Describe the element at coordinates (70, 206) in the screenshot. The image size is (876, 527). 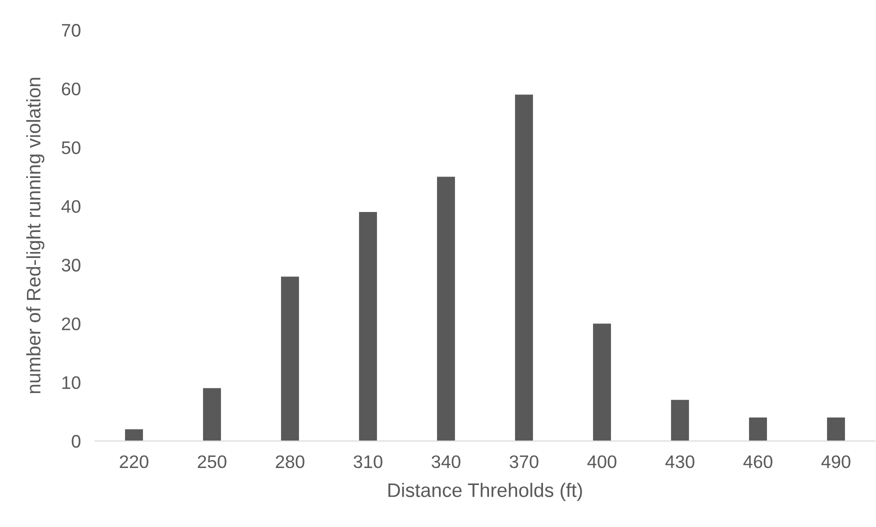
I see `y-tick-label: 40` at that location.